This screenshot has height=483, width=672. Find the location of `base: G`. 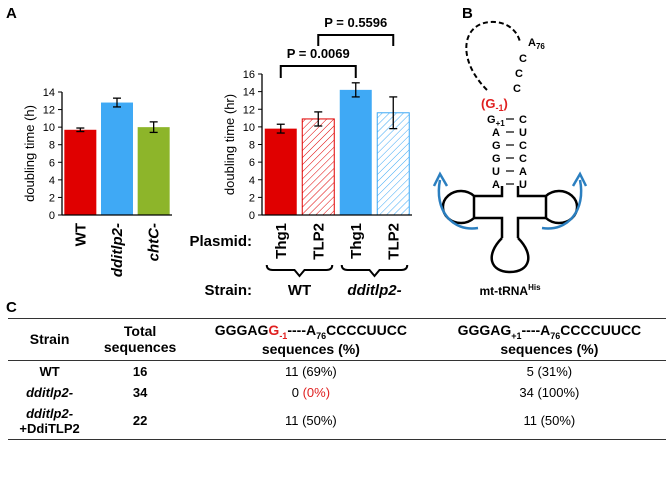

base: G is located at coordinates (496, 146).